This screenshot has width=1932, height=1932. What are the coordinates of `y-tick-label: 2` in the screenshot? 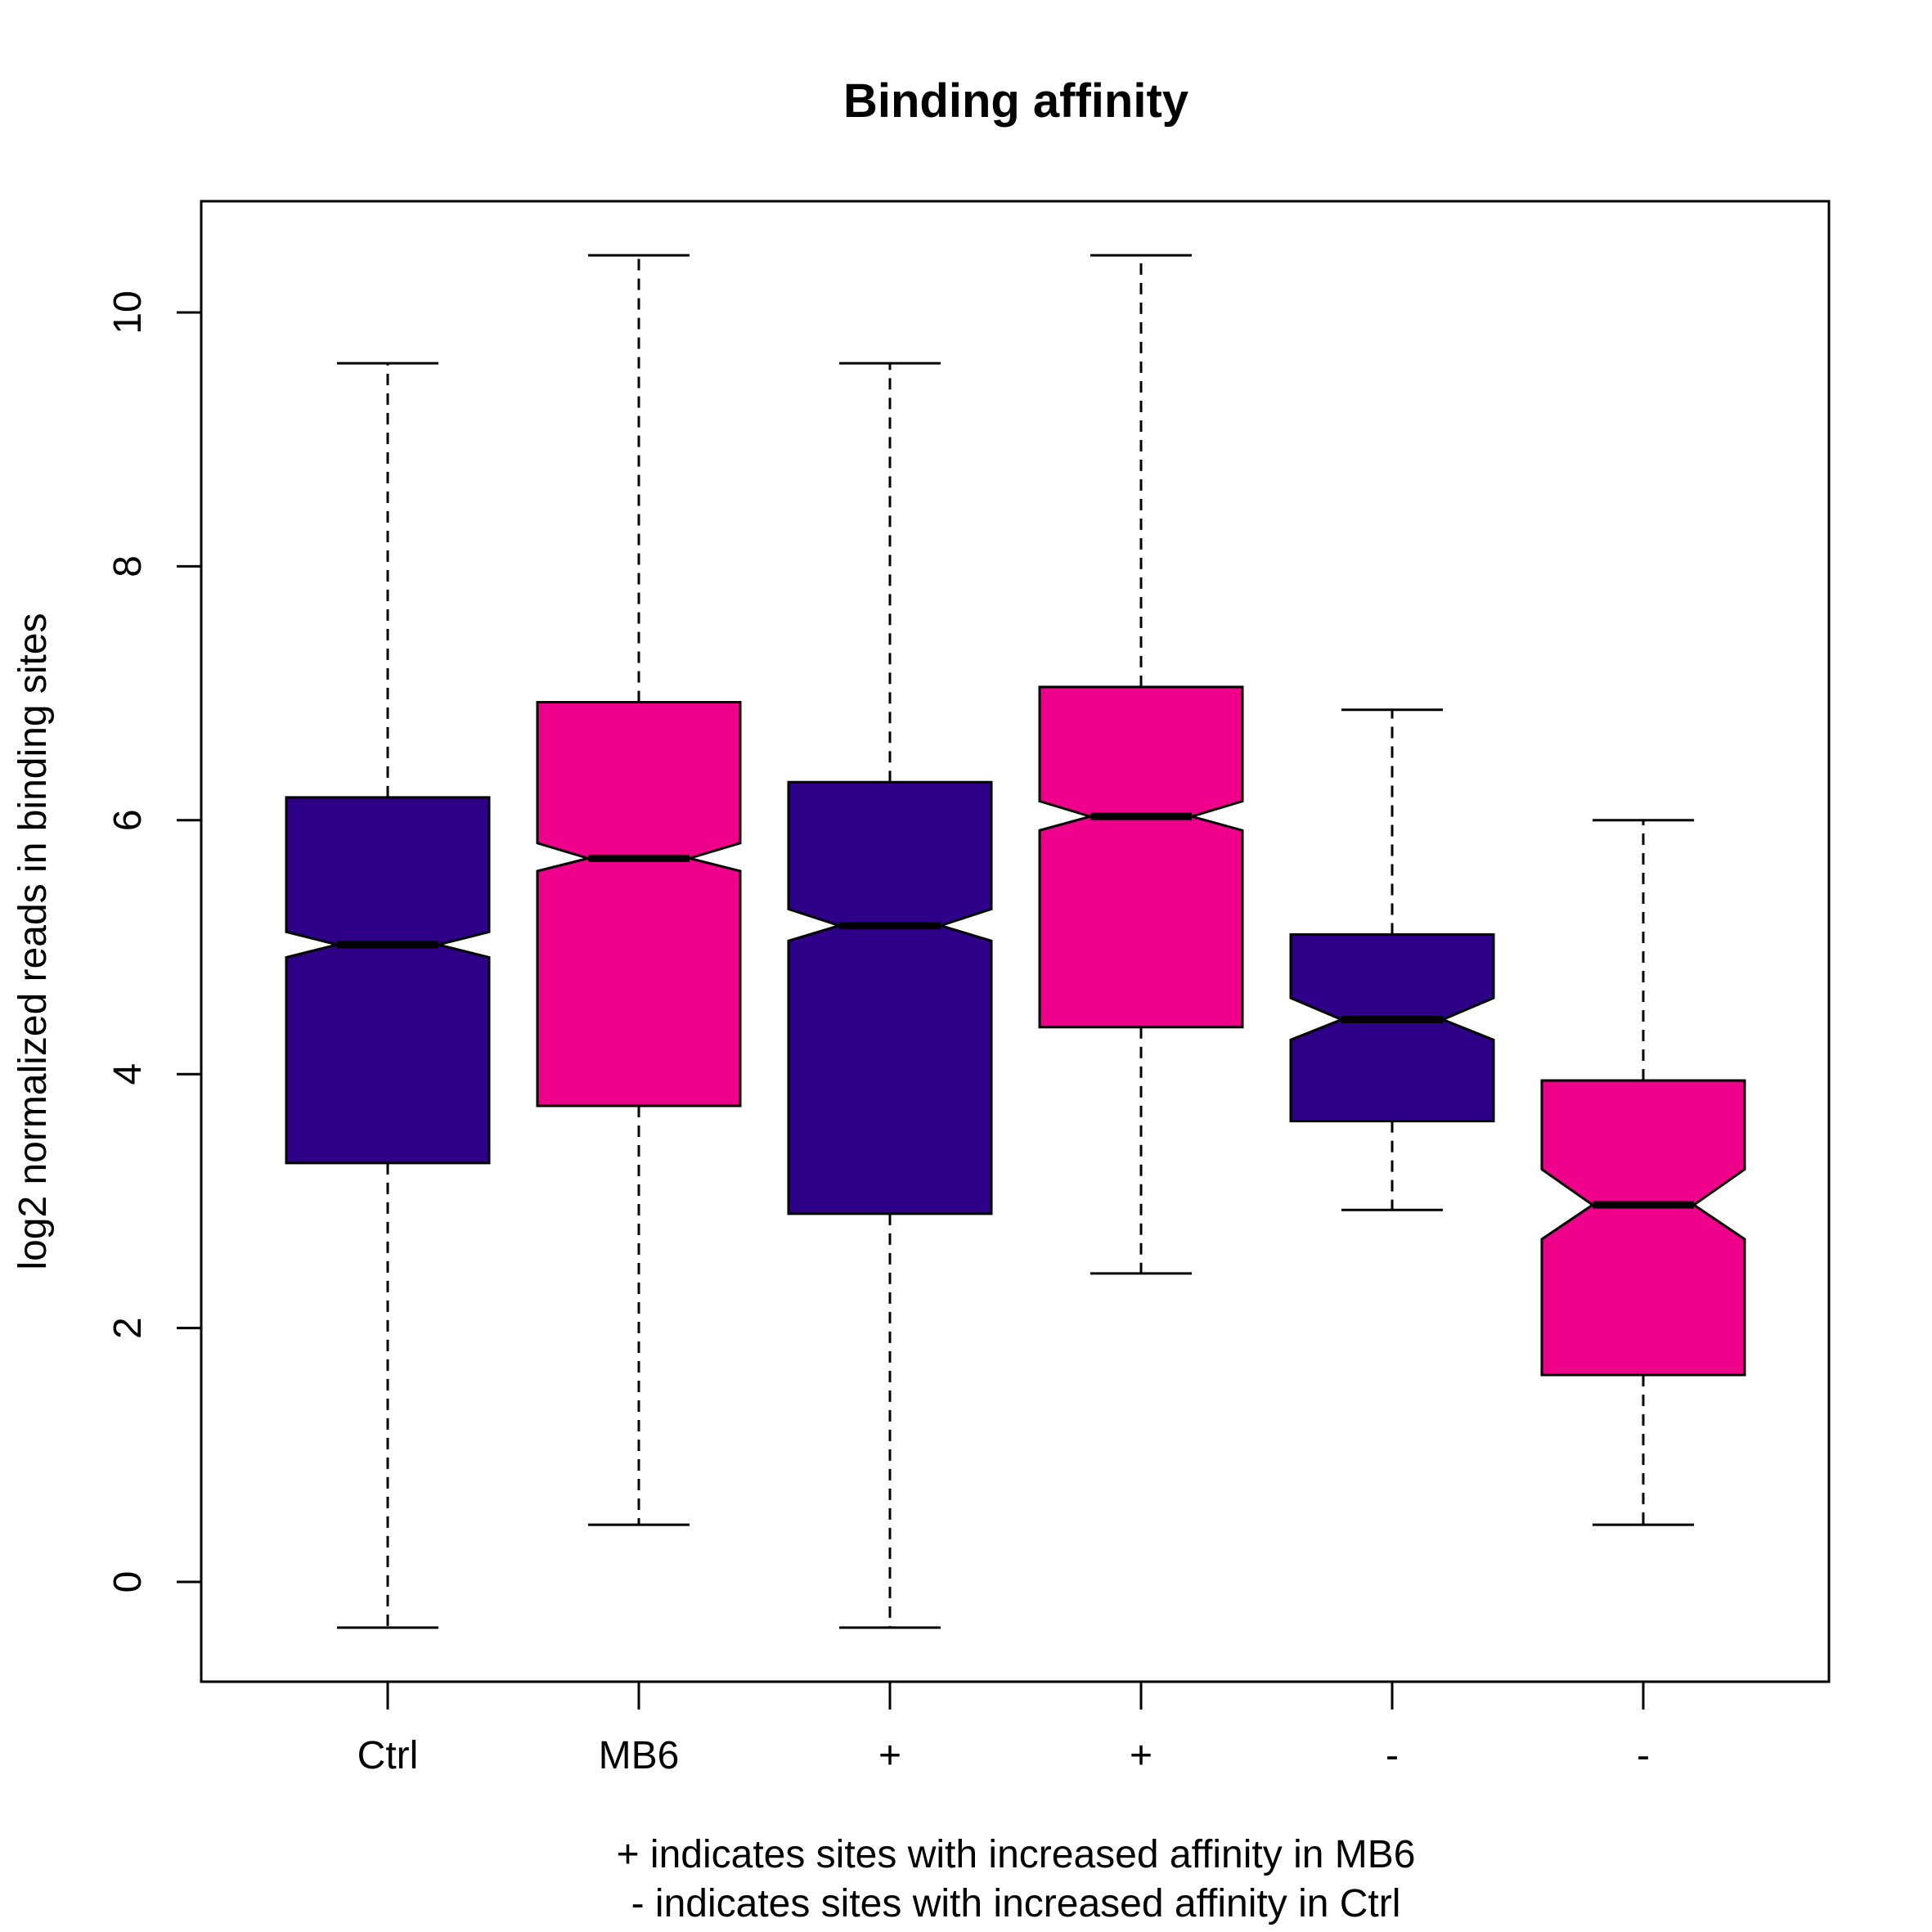 It's located at (128, 1328).